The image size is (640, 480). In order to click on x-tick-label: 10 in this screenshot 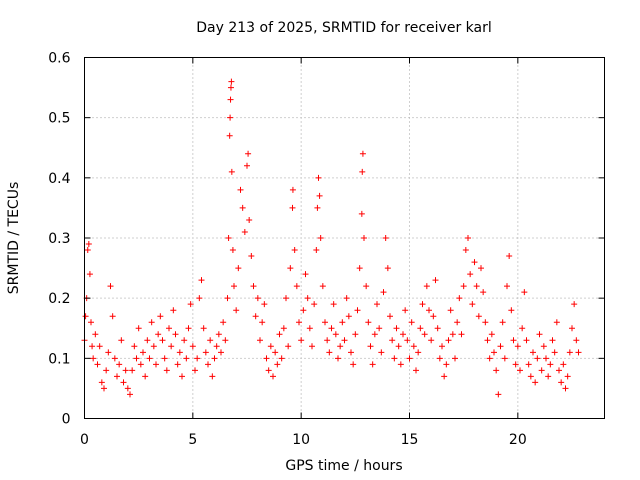, I will do `click(301, 440)`.